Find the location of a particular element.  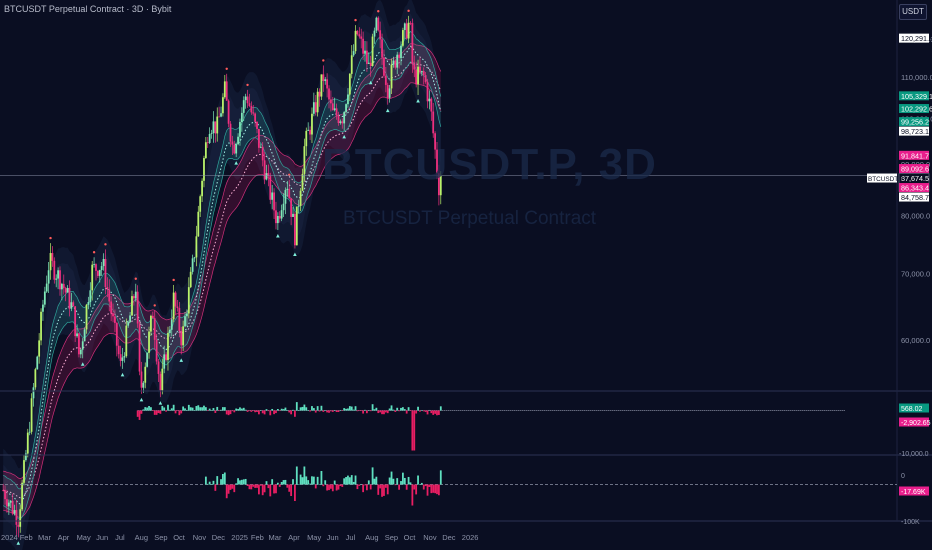

price-tick-label: 60,000.0 is located at coordinates (915, 340).